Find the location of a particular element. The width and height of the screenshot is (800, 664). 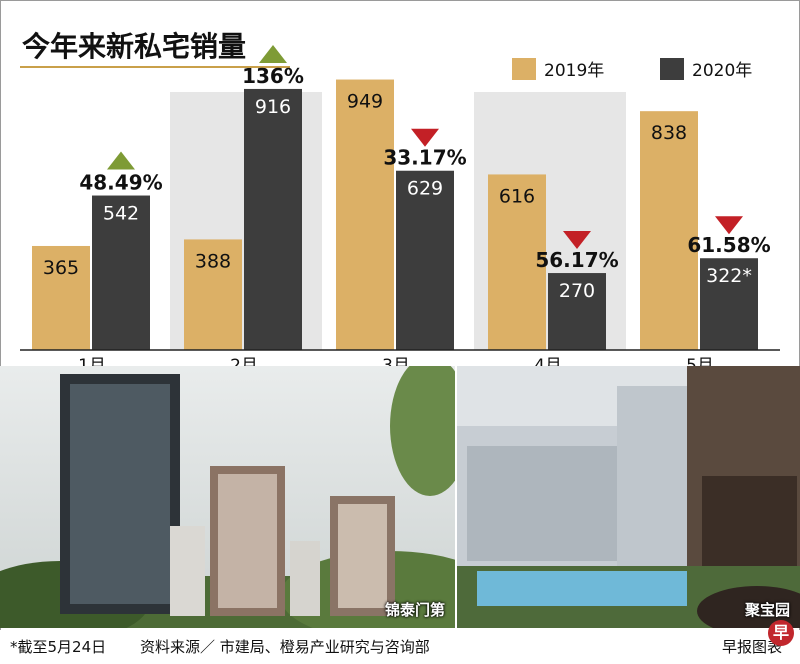

photo-left-label: 锦泰门第 is located at coordinates (414, 610).